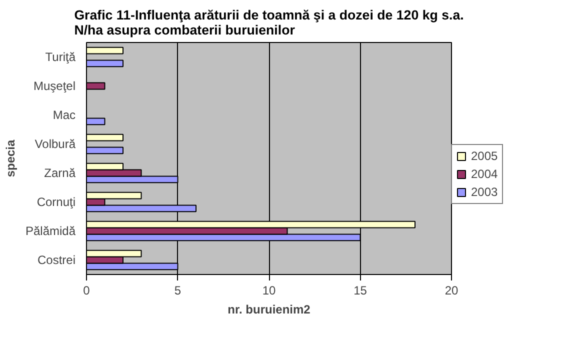  What do you see at coordinates (56, 202) in the screenshot?
I see `y-tick-label: Cornuţi` at bounding box center [56, 202].